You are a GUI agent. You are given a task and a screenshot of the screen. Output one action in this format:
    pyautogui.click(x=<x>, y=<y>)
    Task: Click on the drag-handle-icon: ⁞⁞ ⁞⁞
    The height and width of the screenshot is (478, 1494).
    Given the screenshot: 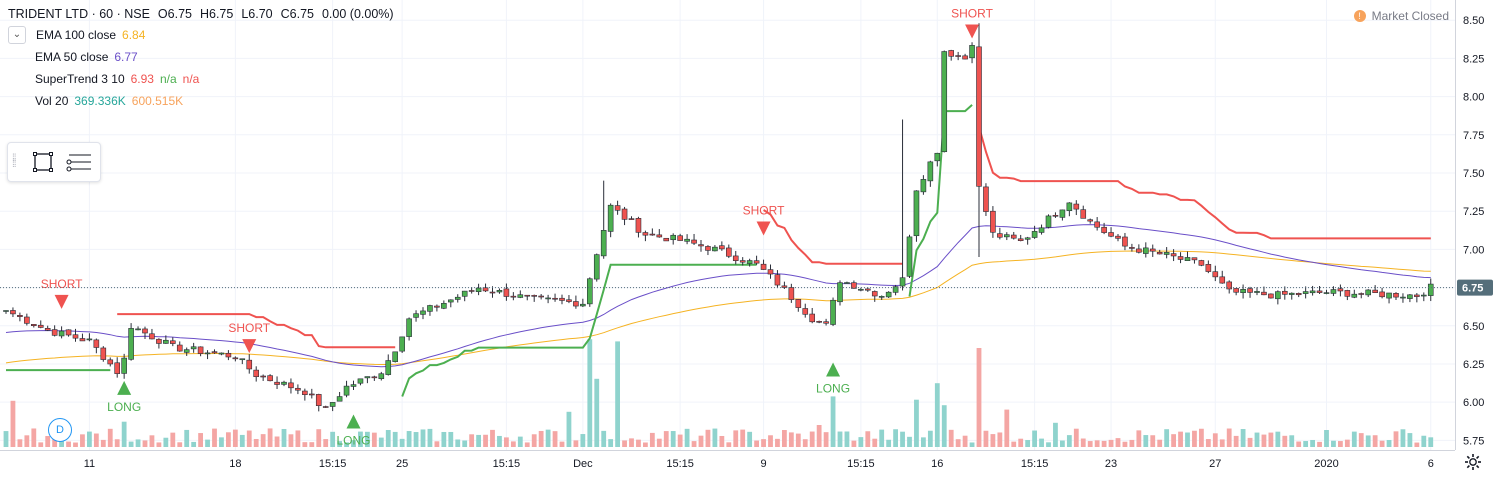 What is the action you would take?
    pyautogui.click(x=14, y=161)
    